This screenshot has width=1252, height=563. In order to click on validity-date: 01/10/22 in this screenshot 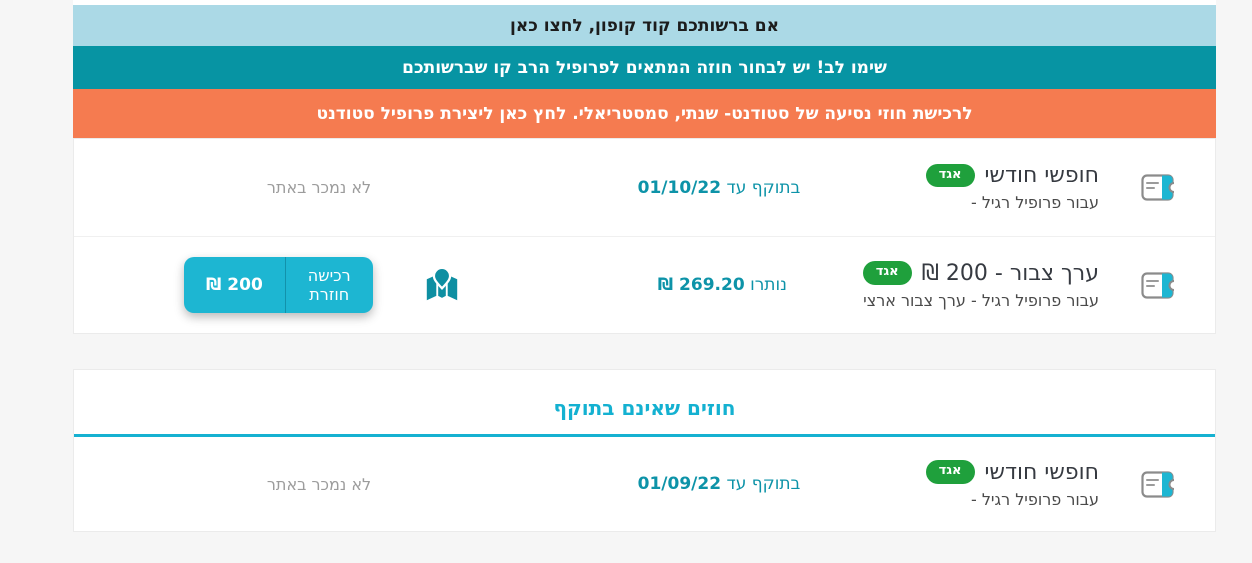, I will do `click(679, 187)`.